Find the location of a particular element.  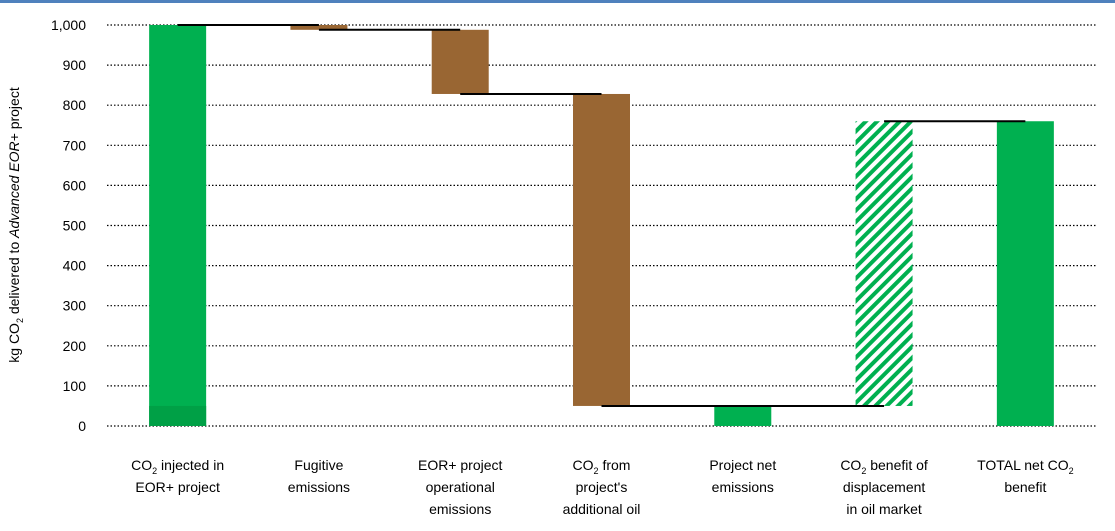

x-category-label: Fugitive is located at coordinates (318, 465).